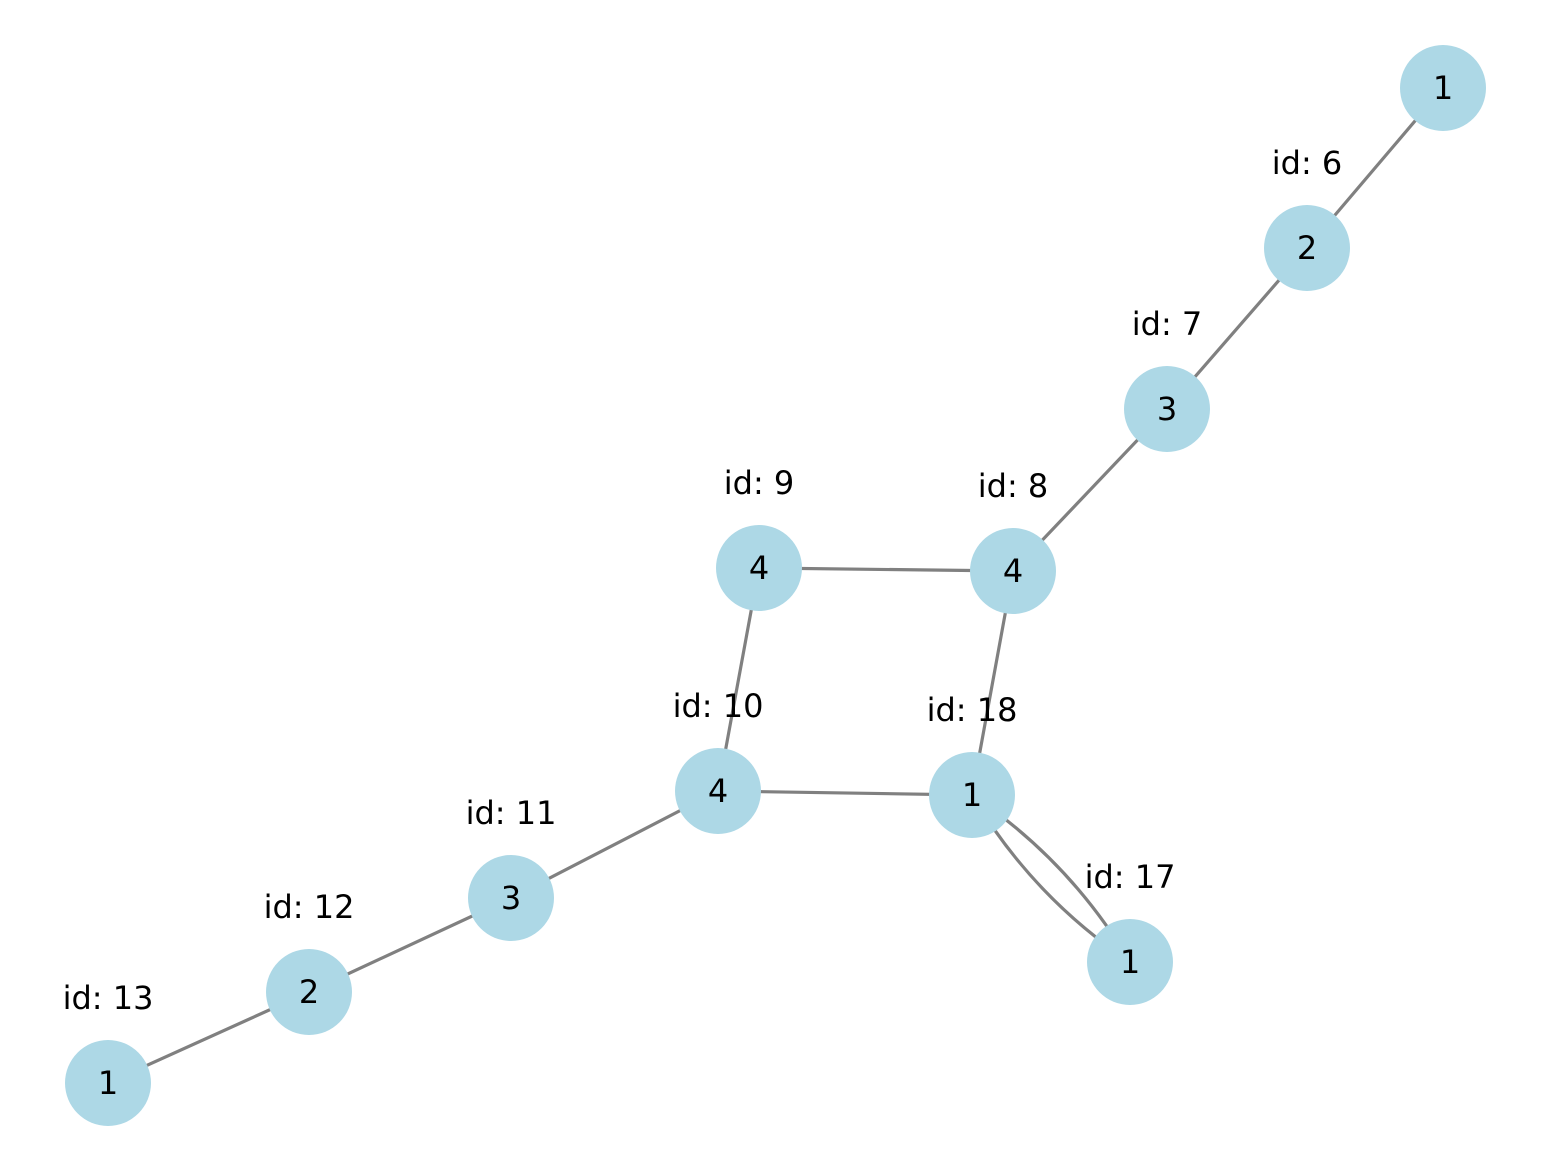 Image resolution: width=1548 pixels, height=1168 pixels. Describe the element at coordinates (1307, 163) in the screenshot. I see `node-id-label-n6: id: 6` at that location.